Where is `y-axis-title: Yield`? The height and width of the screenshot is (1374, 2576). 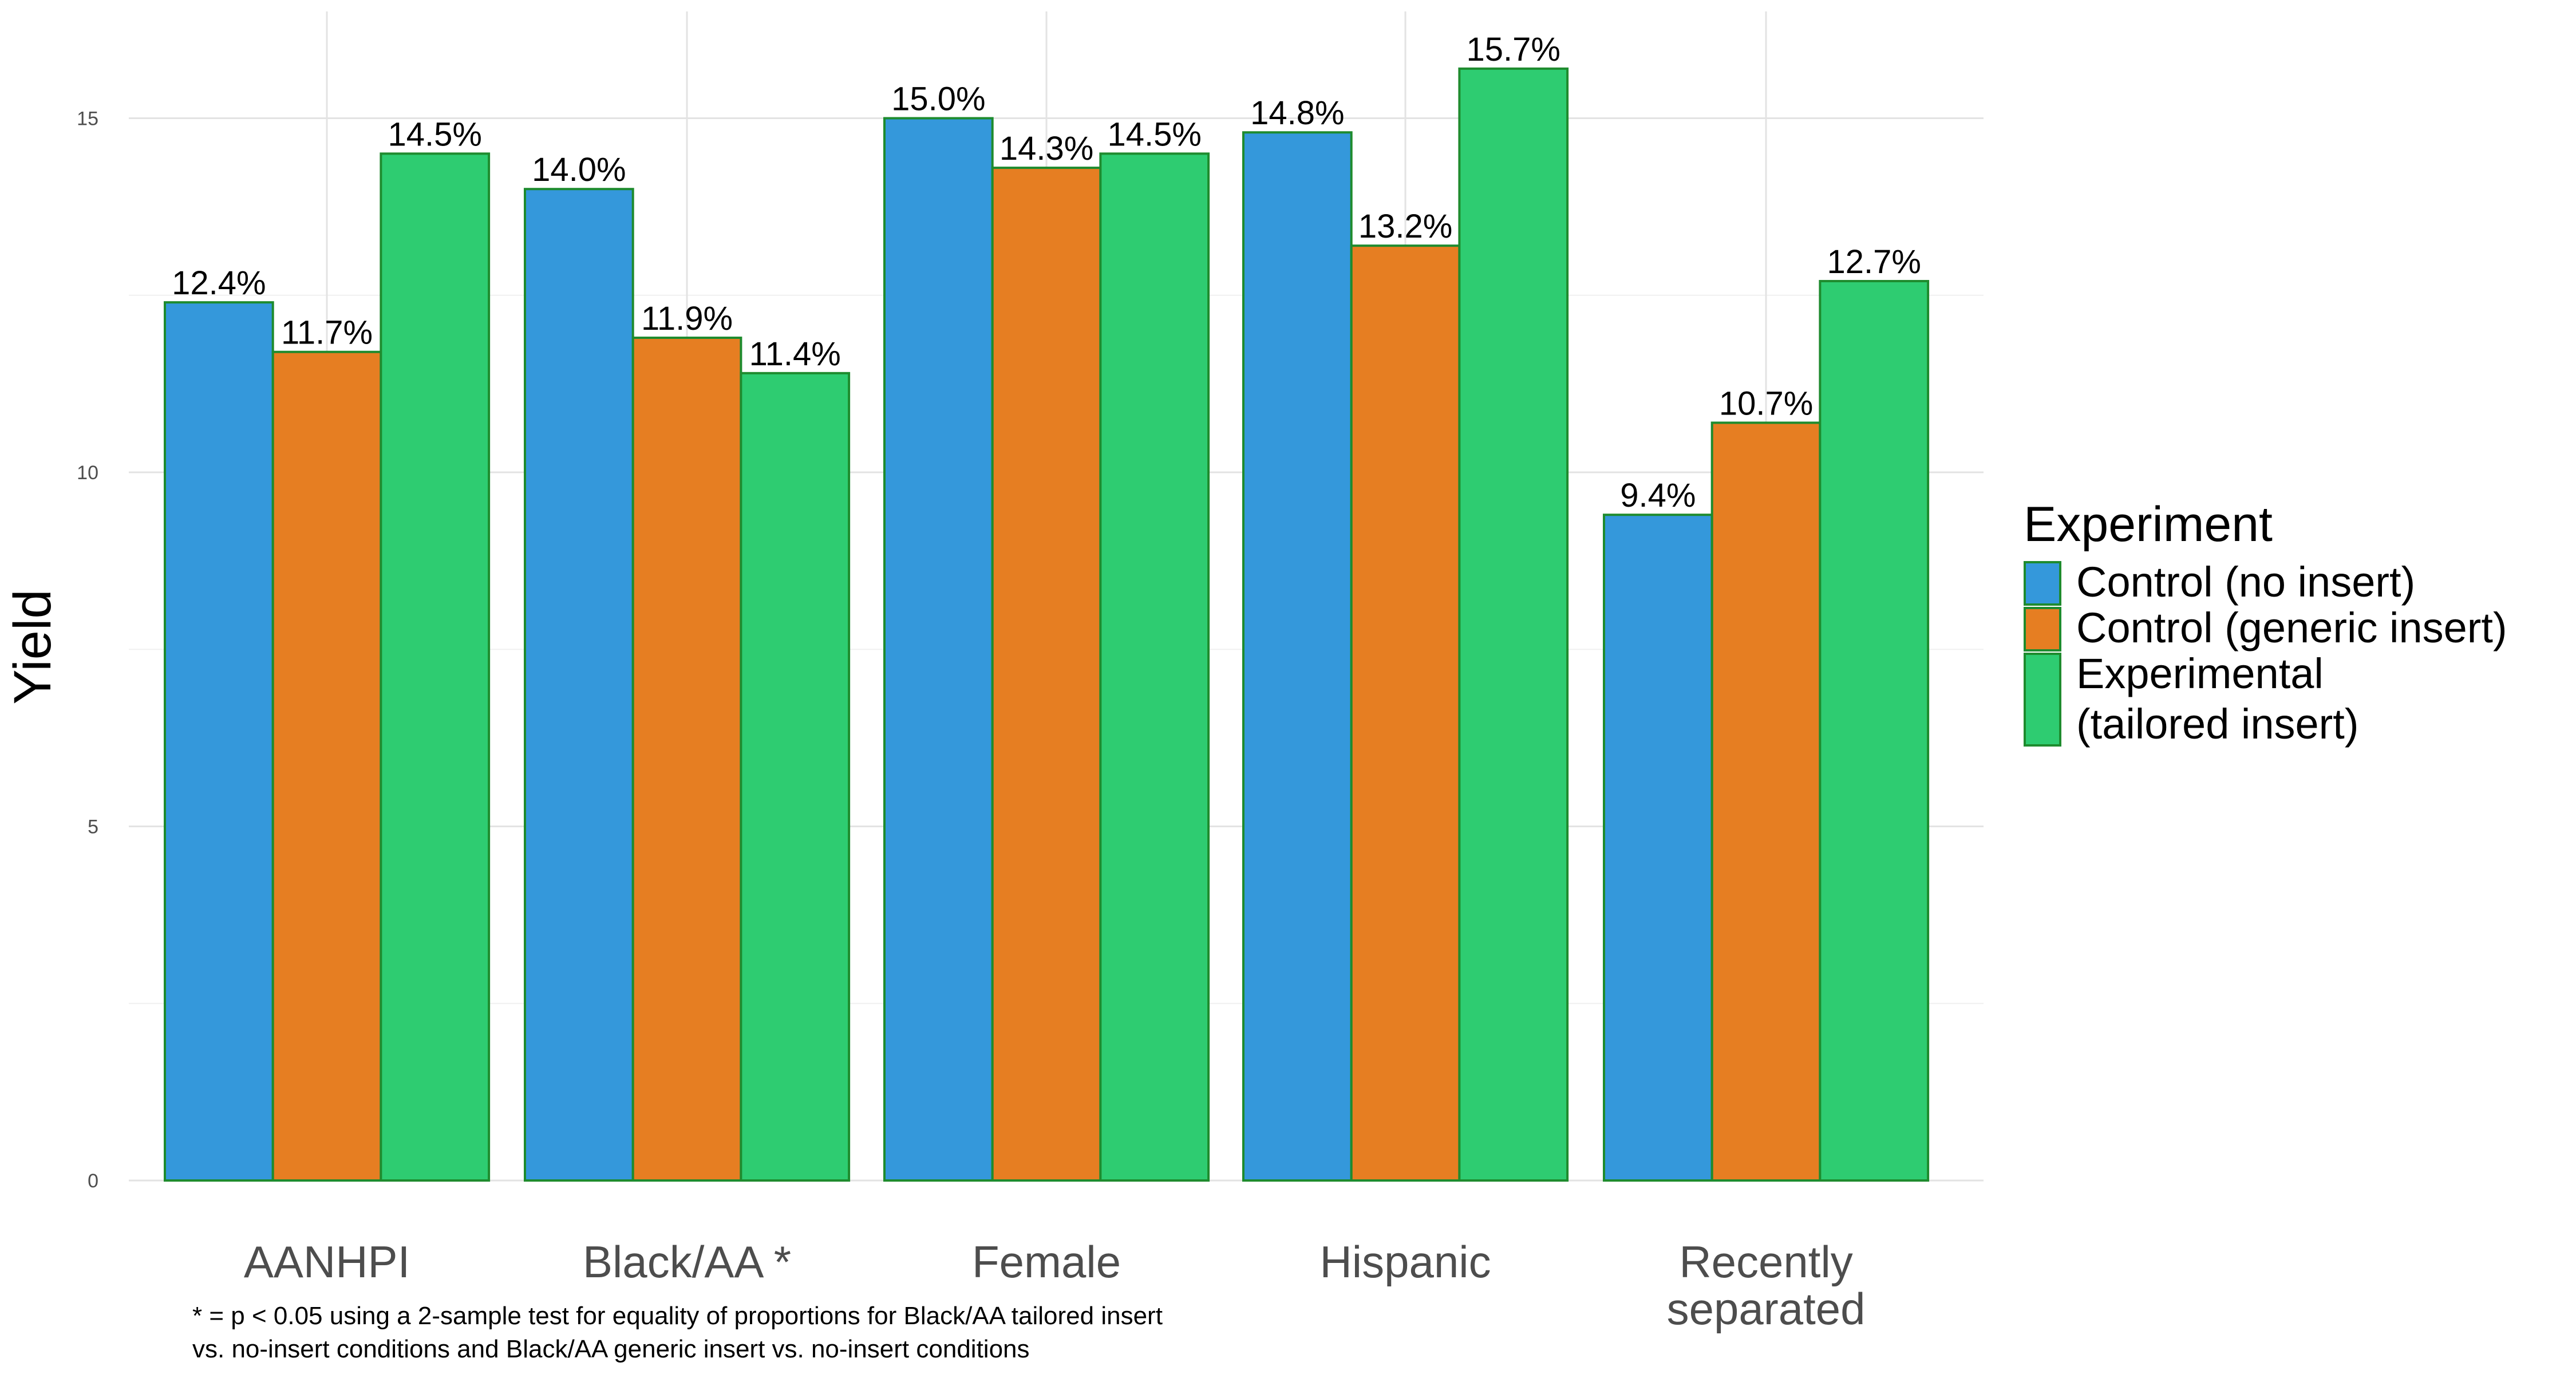 y-axis-title: Yield is located at coordinates (32, 646).